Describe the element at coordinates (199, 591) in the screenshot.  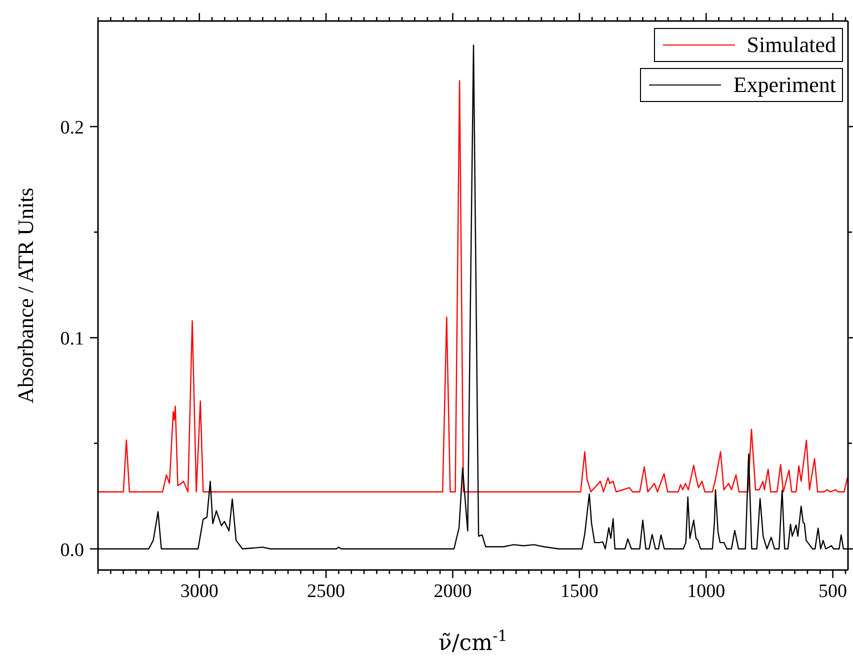
I see `x-tick-label: 3000` at that location.